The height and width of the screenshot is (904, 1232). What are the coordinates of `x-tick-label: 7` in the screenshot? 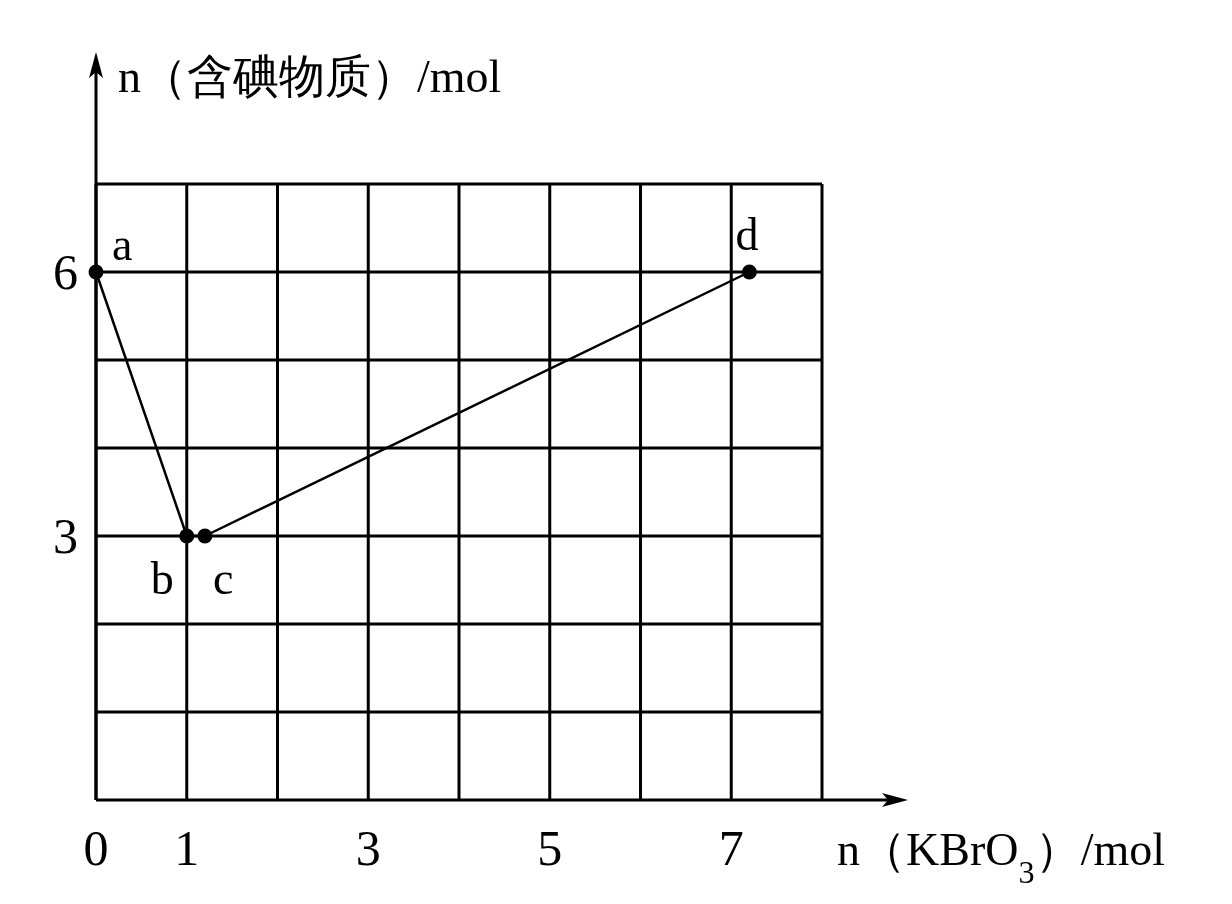 It's located at (731, 848).